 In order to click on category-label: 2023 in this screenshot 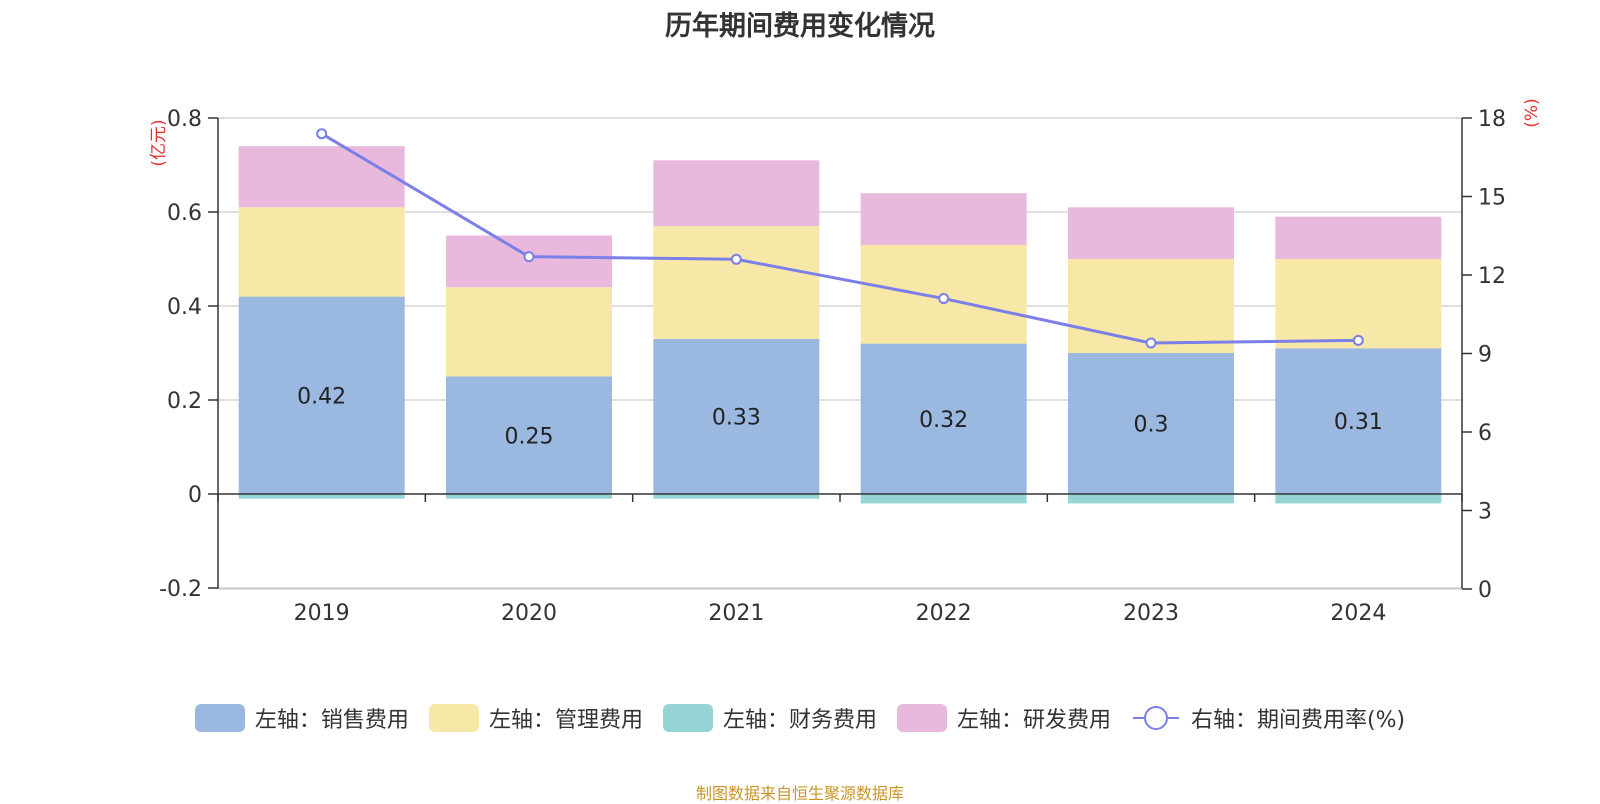, I will do `click(1151, 613)`.